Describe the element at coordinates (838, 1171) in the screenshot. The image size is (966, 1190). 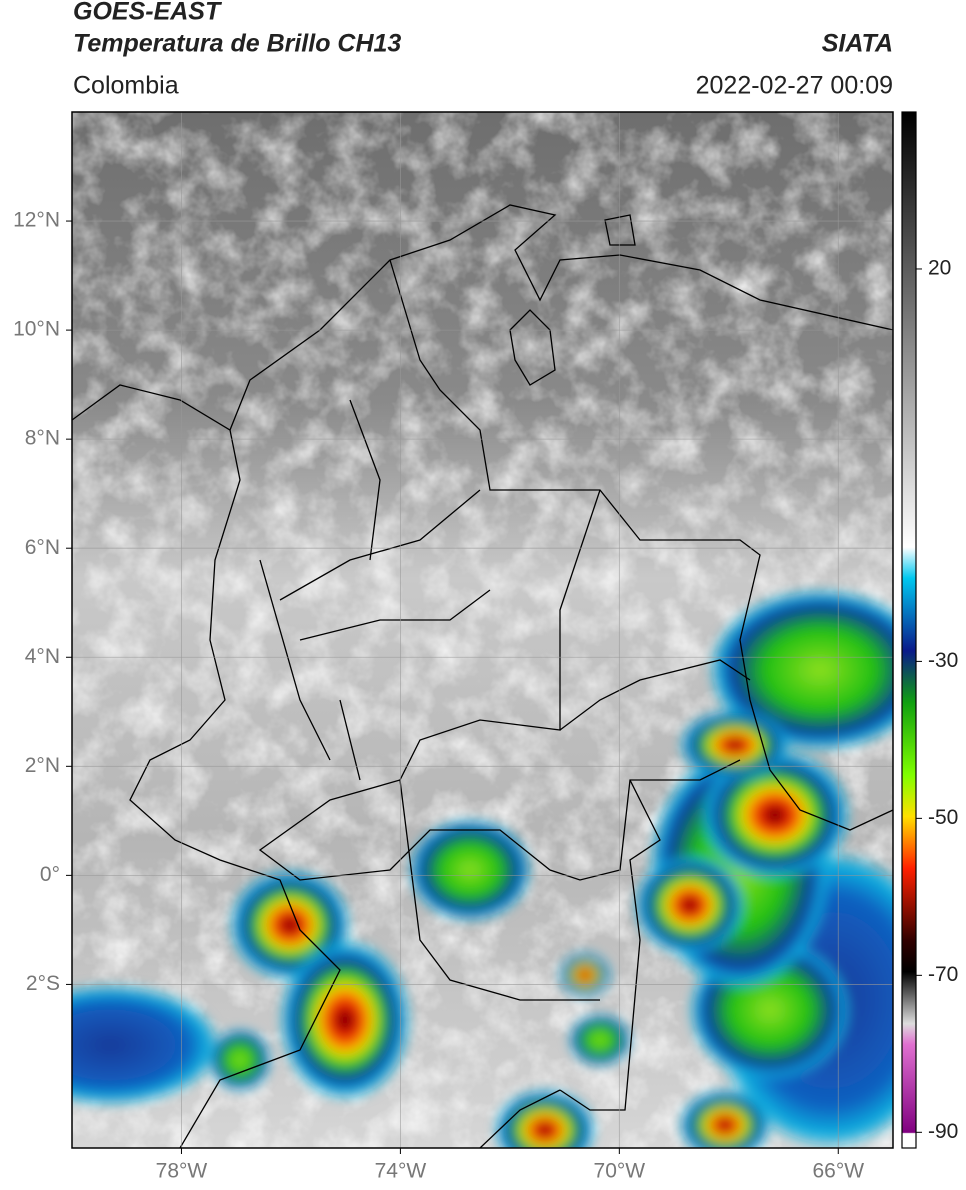
I see `x-tick-label: 66°W` at that location.